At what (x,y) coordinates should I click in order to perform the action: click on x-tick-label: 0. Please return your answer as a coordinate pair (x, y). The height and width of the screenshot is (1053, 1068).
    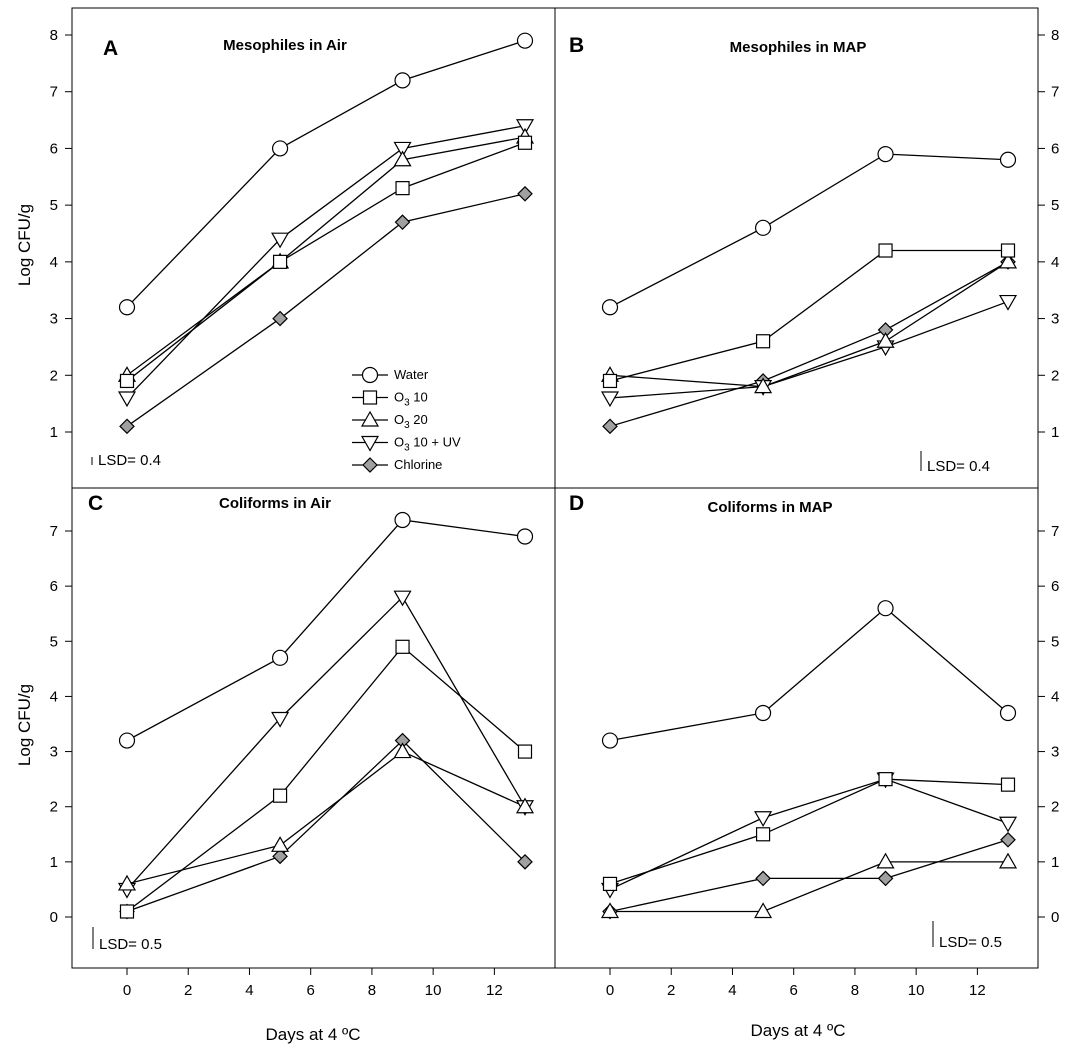
    Looking at the image, I should click on (610, 990).